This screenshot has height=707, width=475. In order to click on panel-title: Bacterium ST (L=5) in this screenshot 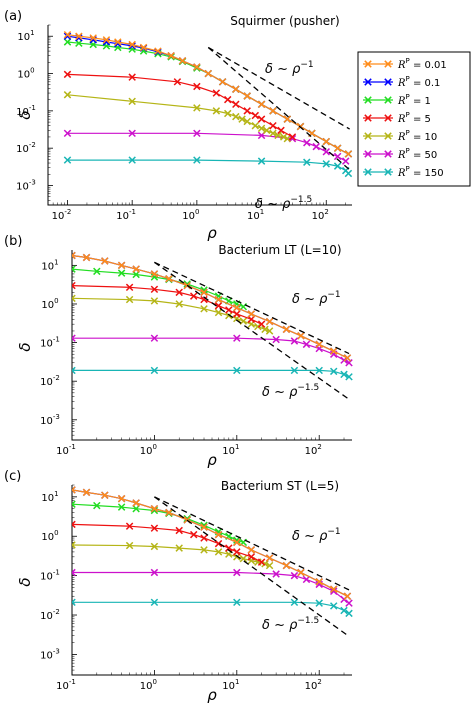, I will do `click(280, 486)`.